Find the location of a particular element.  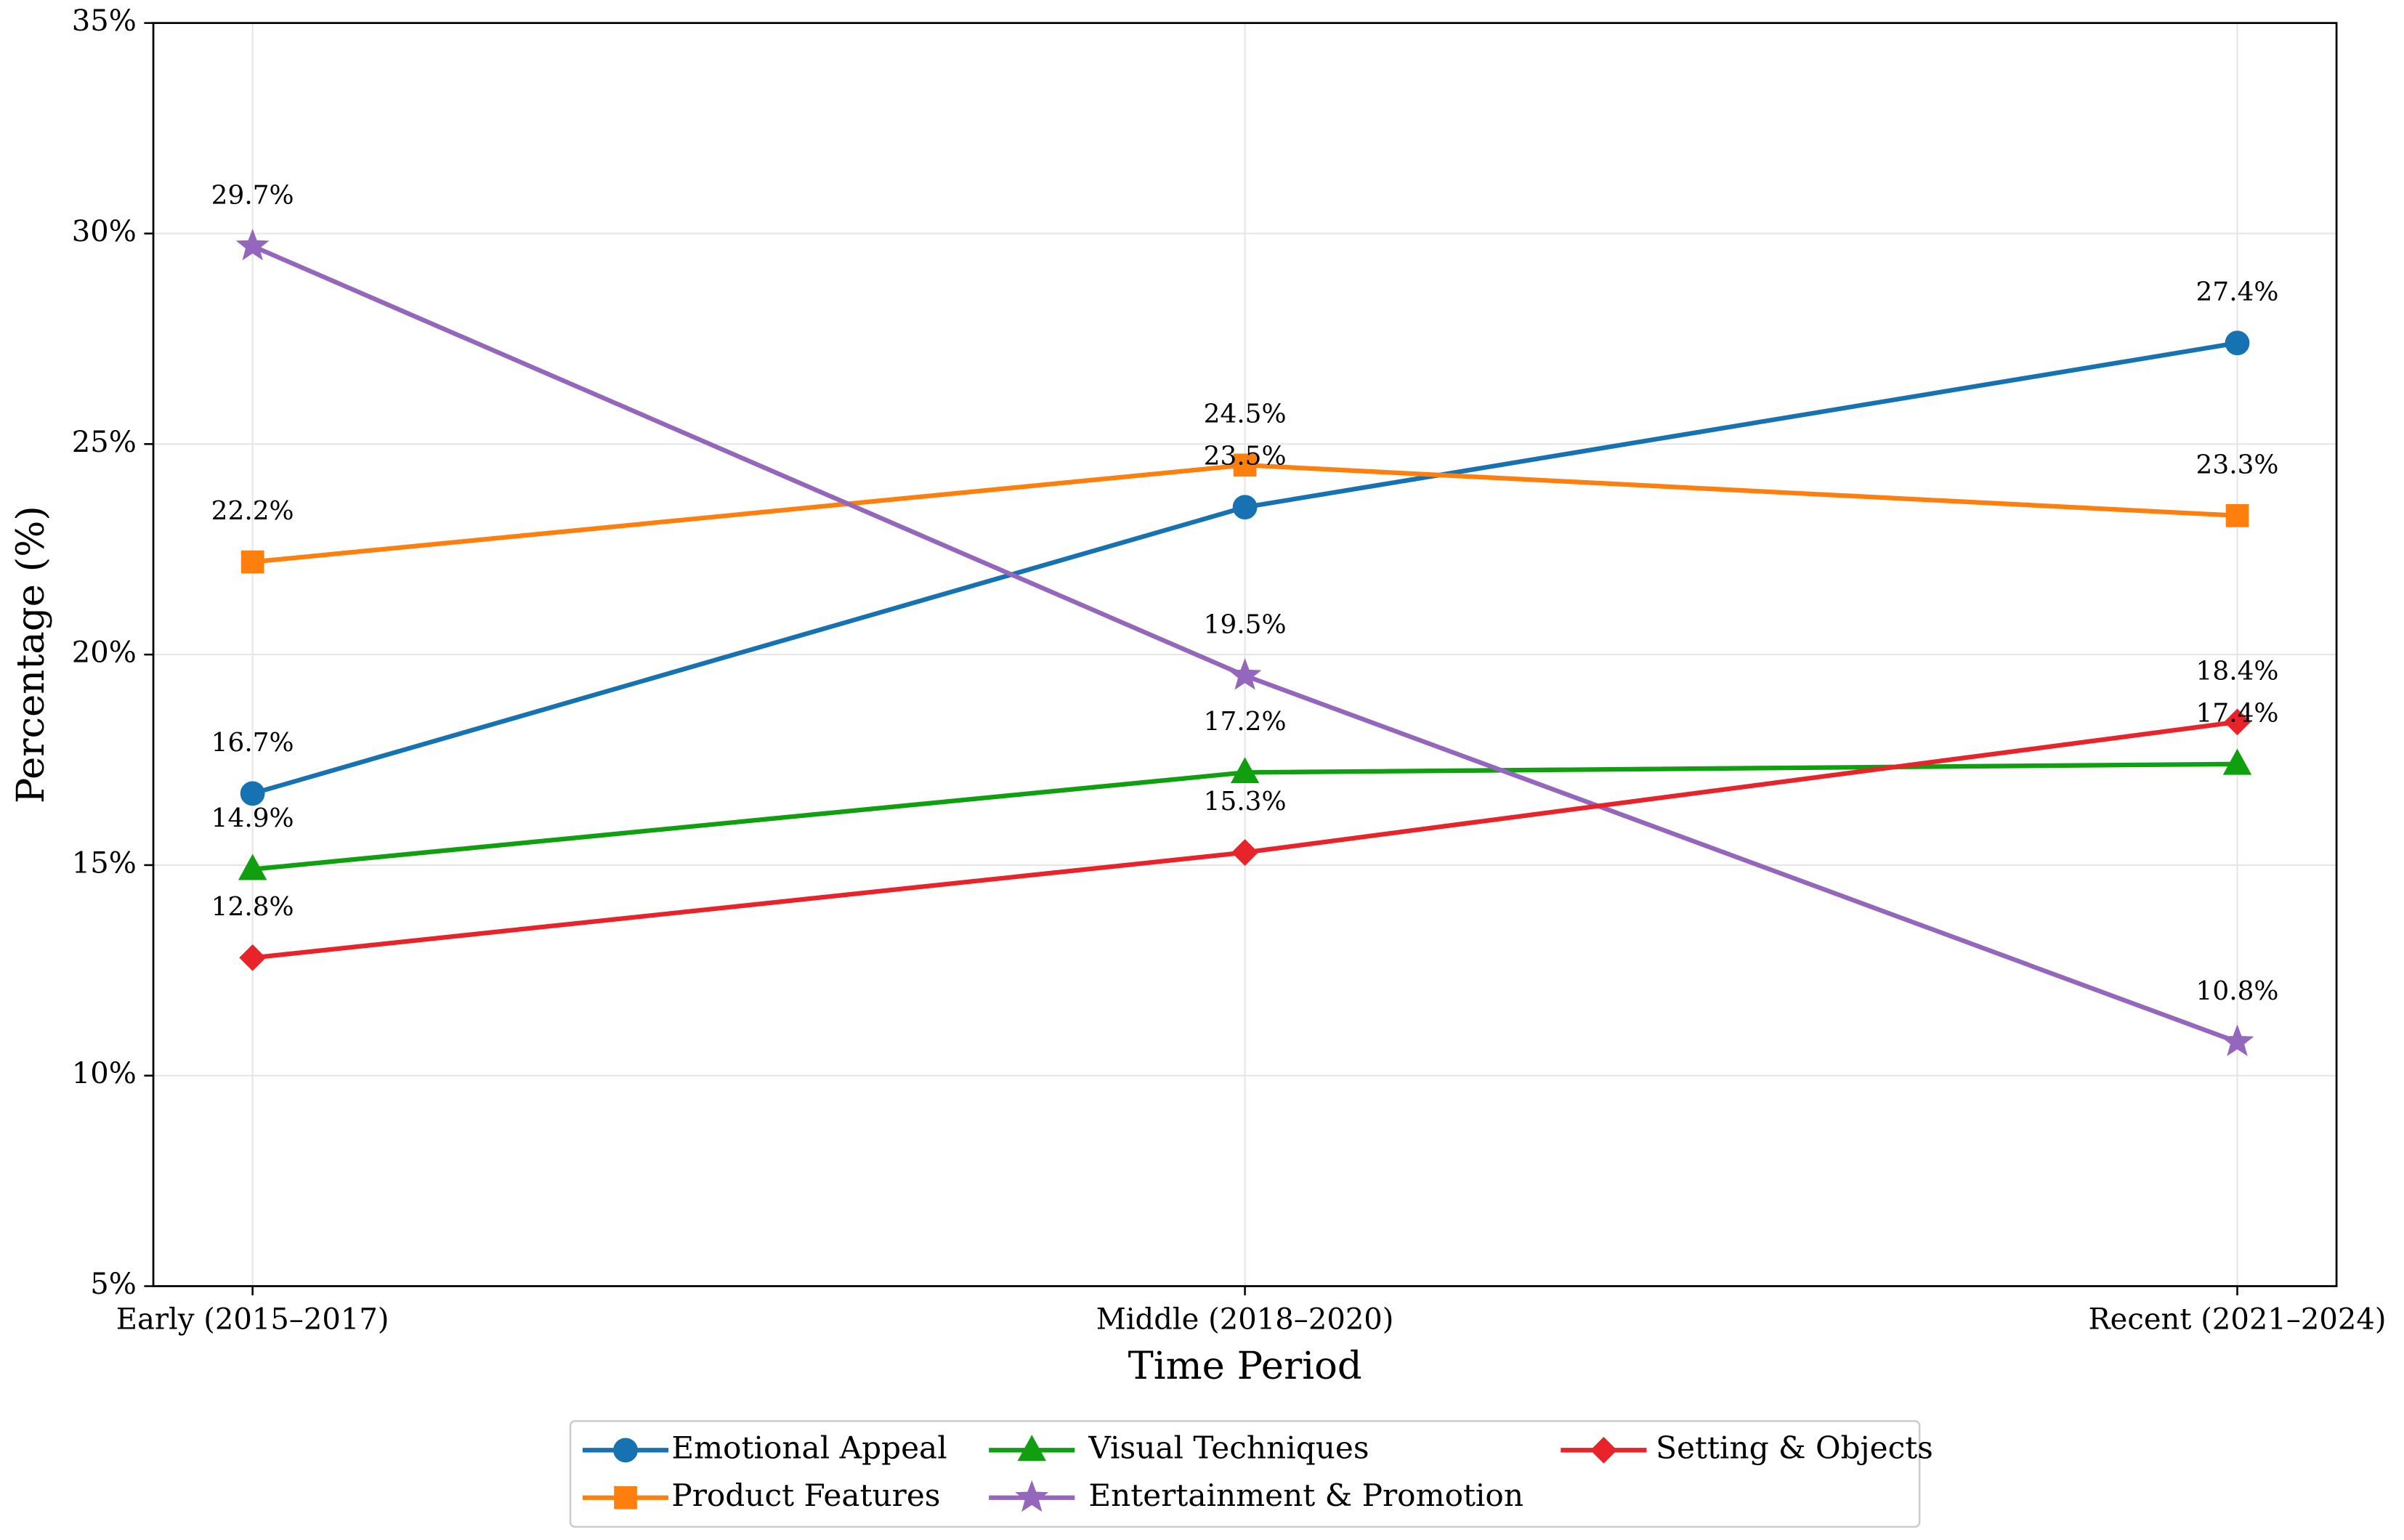

legend-label: Product Features is located at coordinates (805, 1495).